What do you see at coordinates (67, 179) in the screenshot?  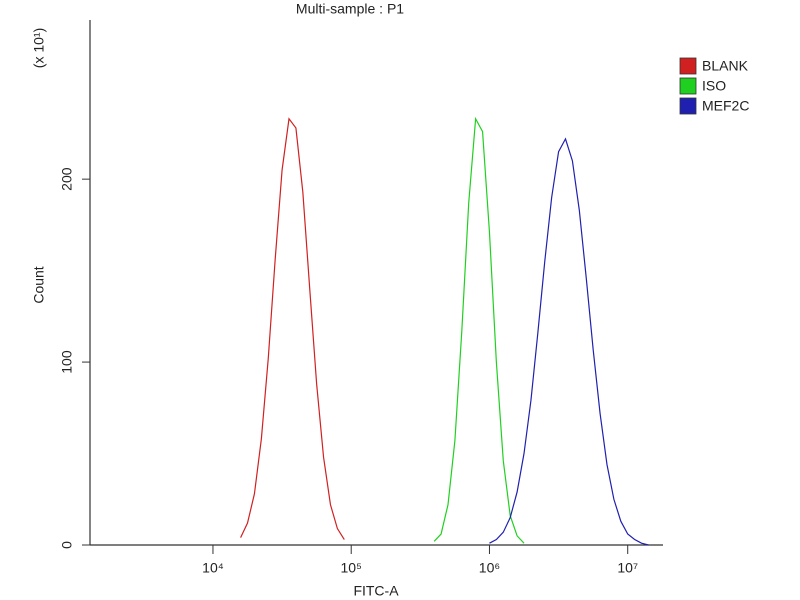 I see `y-tick-label: 200` at bounding box center [67, 179].